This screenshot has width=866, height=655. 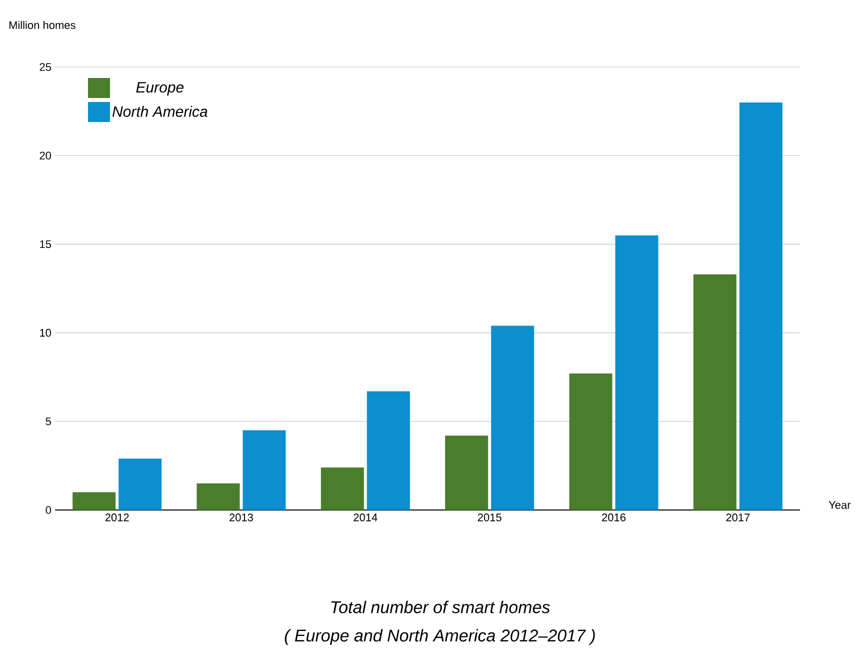 What do you see at coordinates (738, 518) in the screenshot?
I see `x-tick-label: 2017` at bounding box center [738, 518].